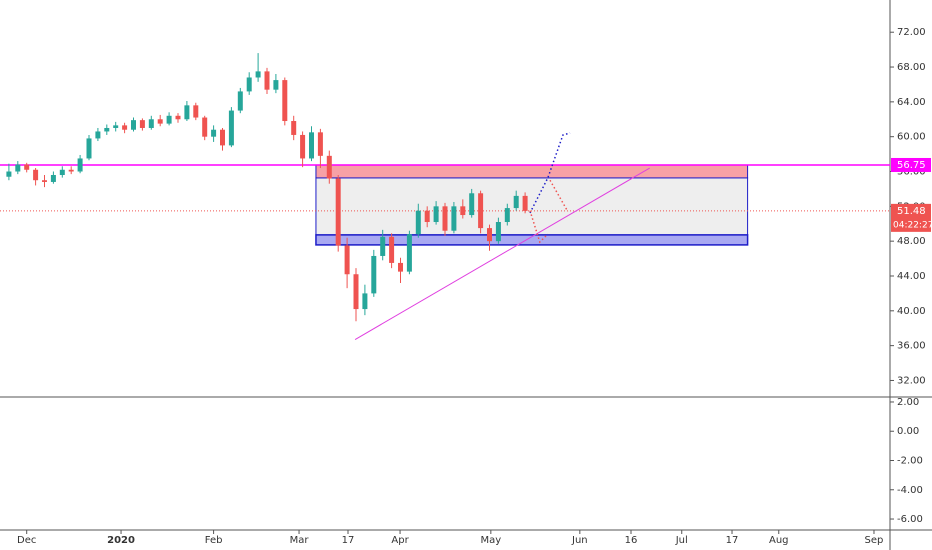 The width and height of the screenshot is (932, 550). I want to click on x-tick-label: 16, so click(631, 540).